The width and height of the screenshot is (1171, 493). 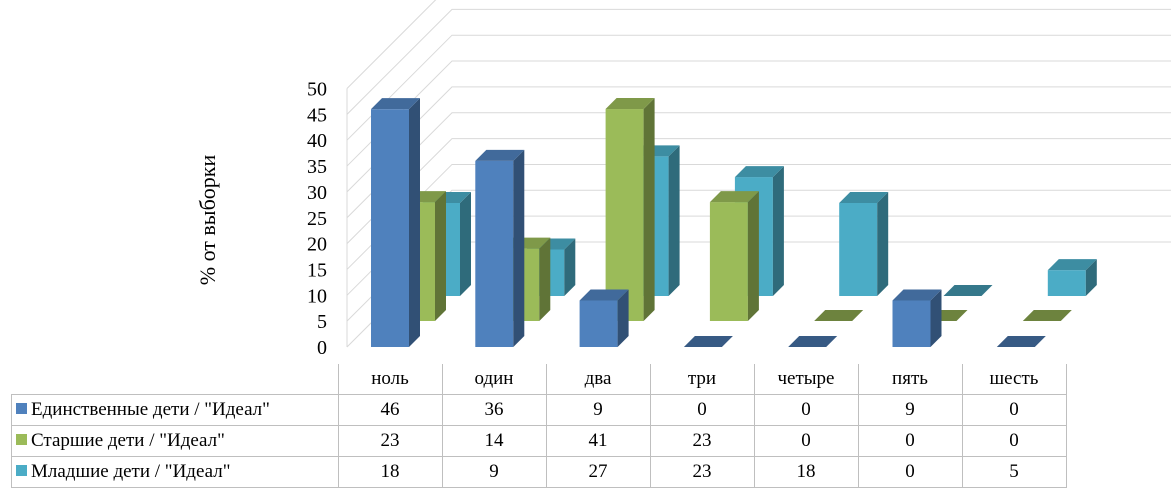 What do you see at coordinates (390, 379) in the screenshot?
I see `category-label: ноль` at bounding box center [390, 379].